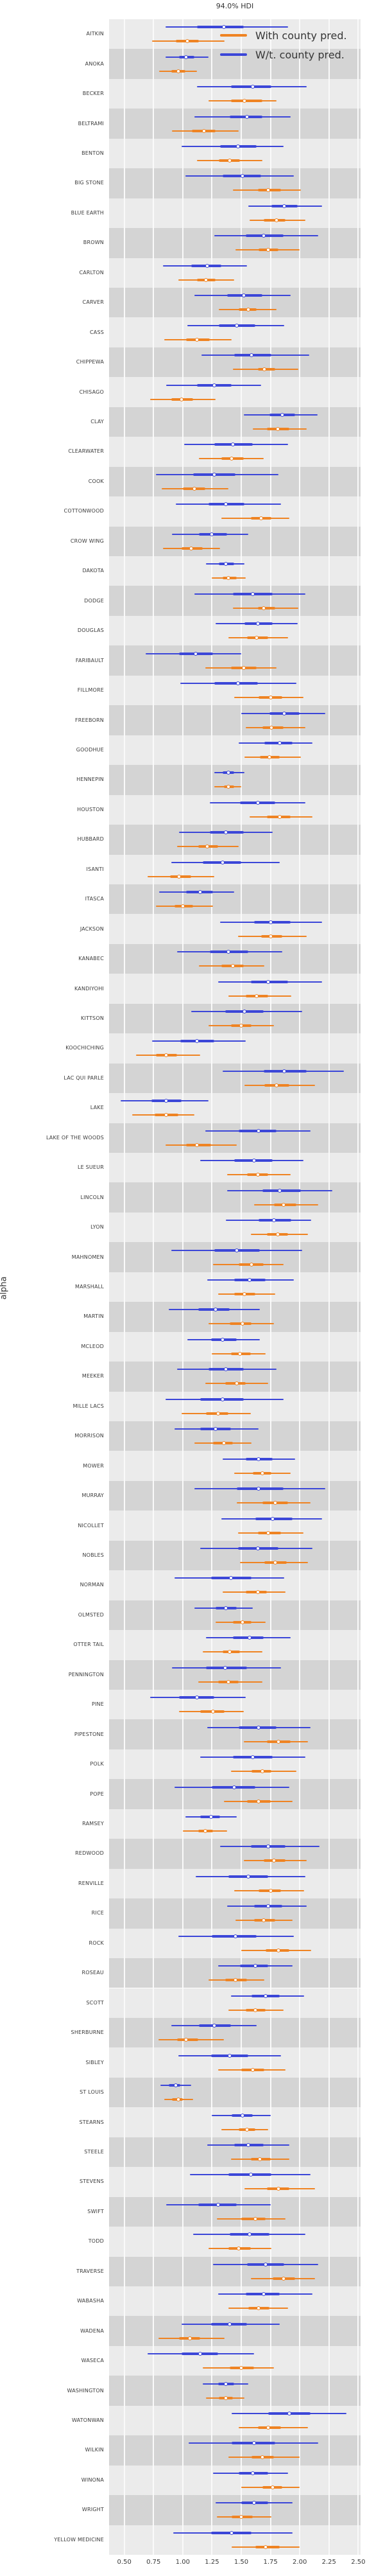 The image size is (392, 2576). I want to click on county-label: WASECA, so click(92, 2361).